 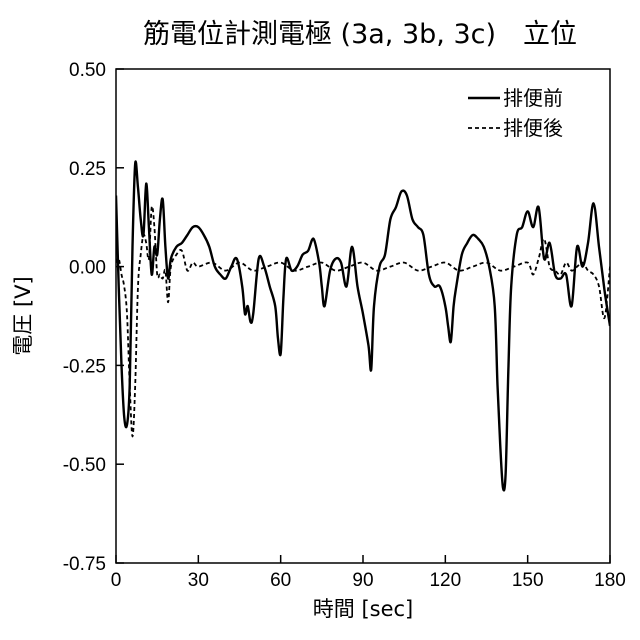 I want to click on chart-title: 筋電位計測電極 (3a, 3b, 3c) 立位, so click(x=360, y=34).